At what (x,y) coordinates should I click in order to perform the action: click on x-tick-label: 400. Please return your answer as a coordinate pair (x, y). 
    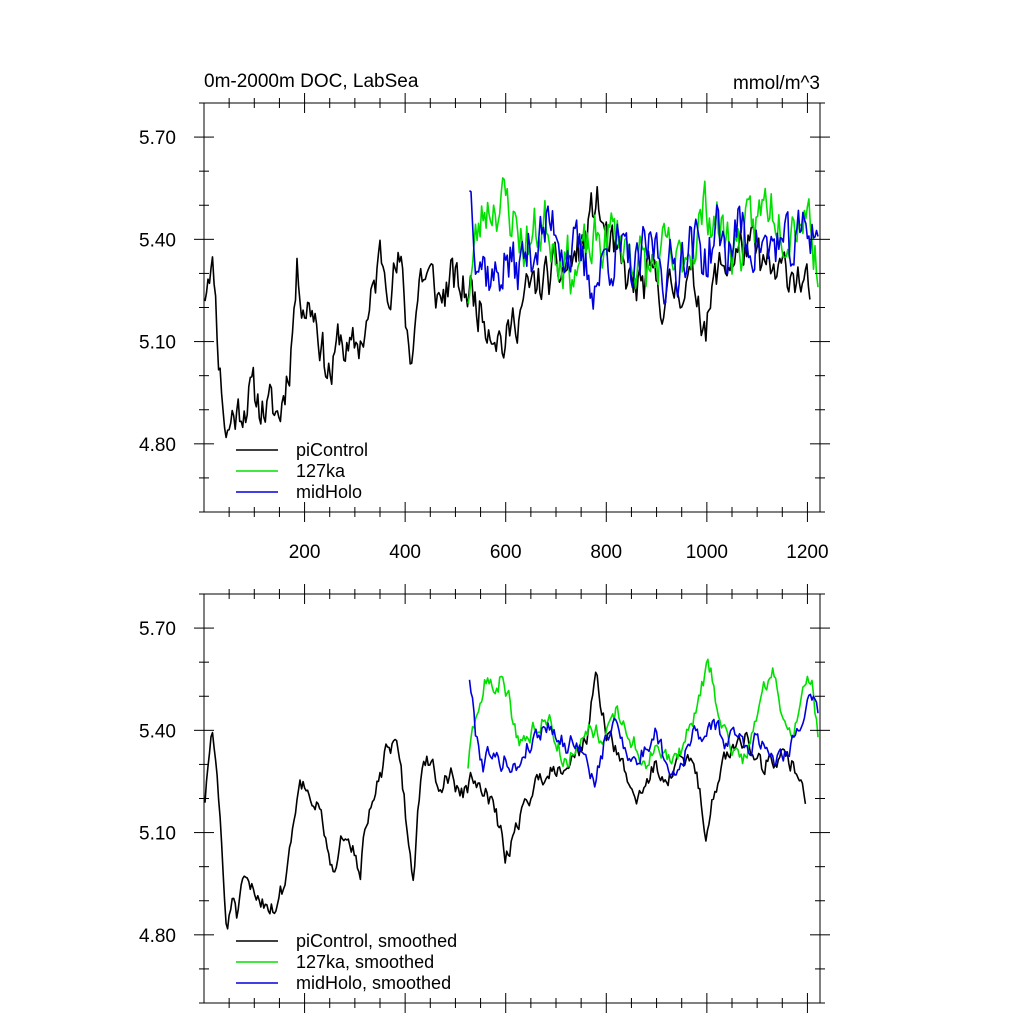
    Looking at the image, I should click on (405, 552).